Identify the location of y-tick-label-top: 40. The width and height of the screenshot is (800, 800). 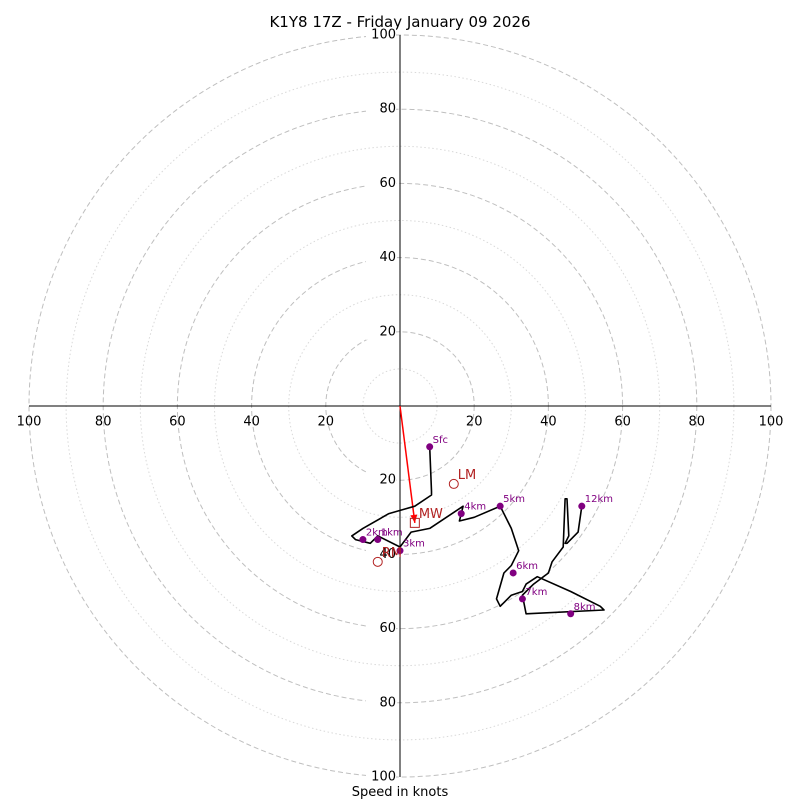
(387, 257).